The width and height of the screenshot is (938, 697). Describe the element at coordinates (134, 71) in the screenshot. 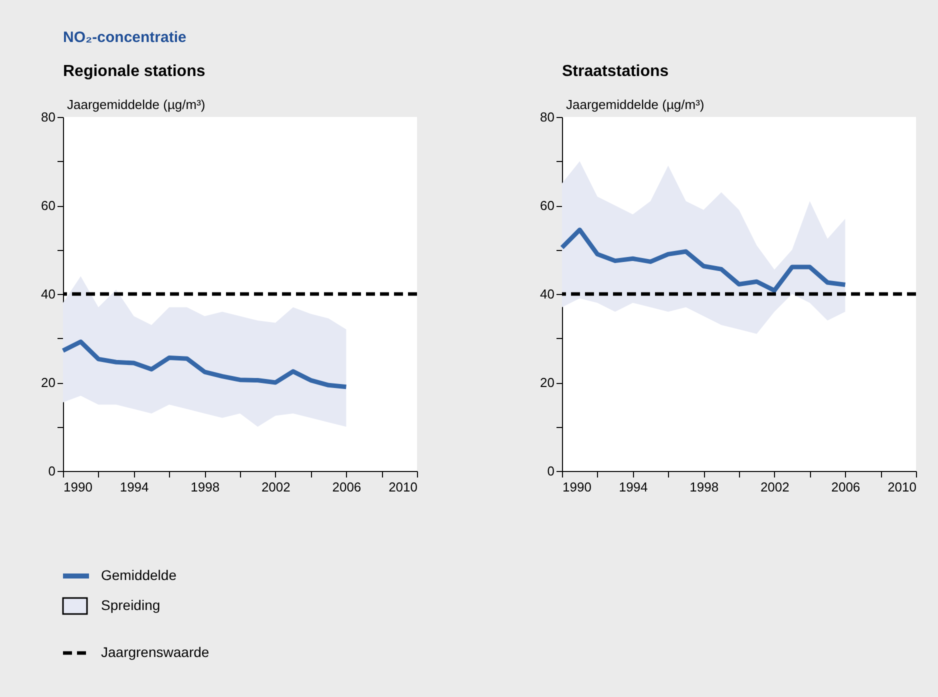

I see `chart-subtitle: Regionale stations` at that location.